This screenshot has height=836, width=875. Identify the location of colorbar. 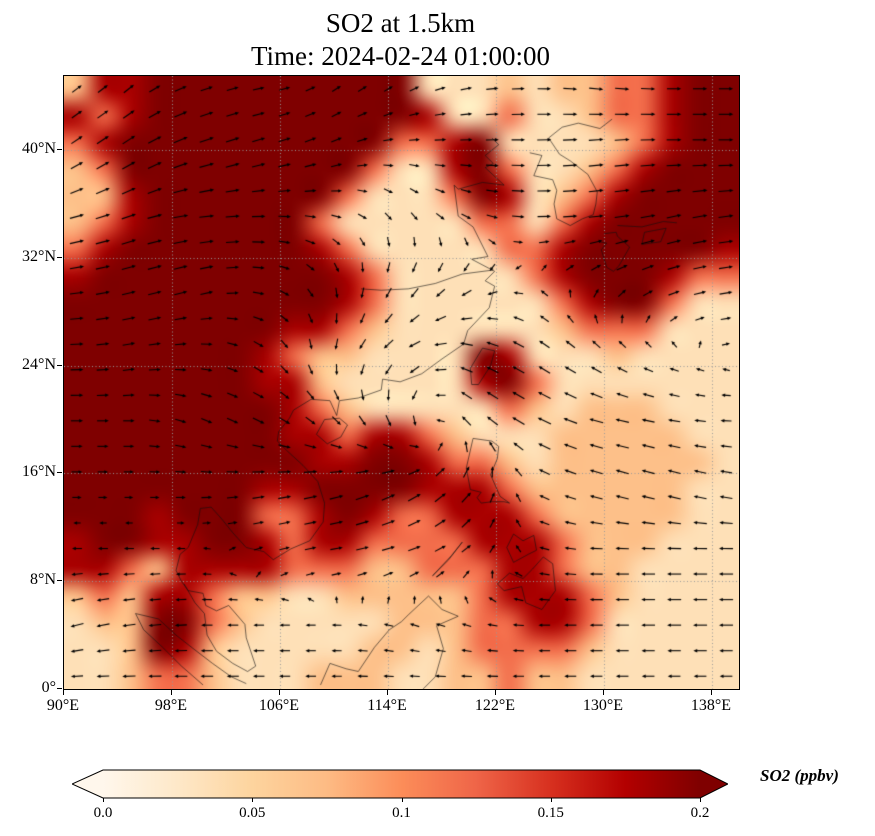
(400, 784).